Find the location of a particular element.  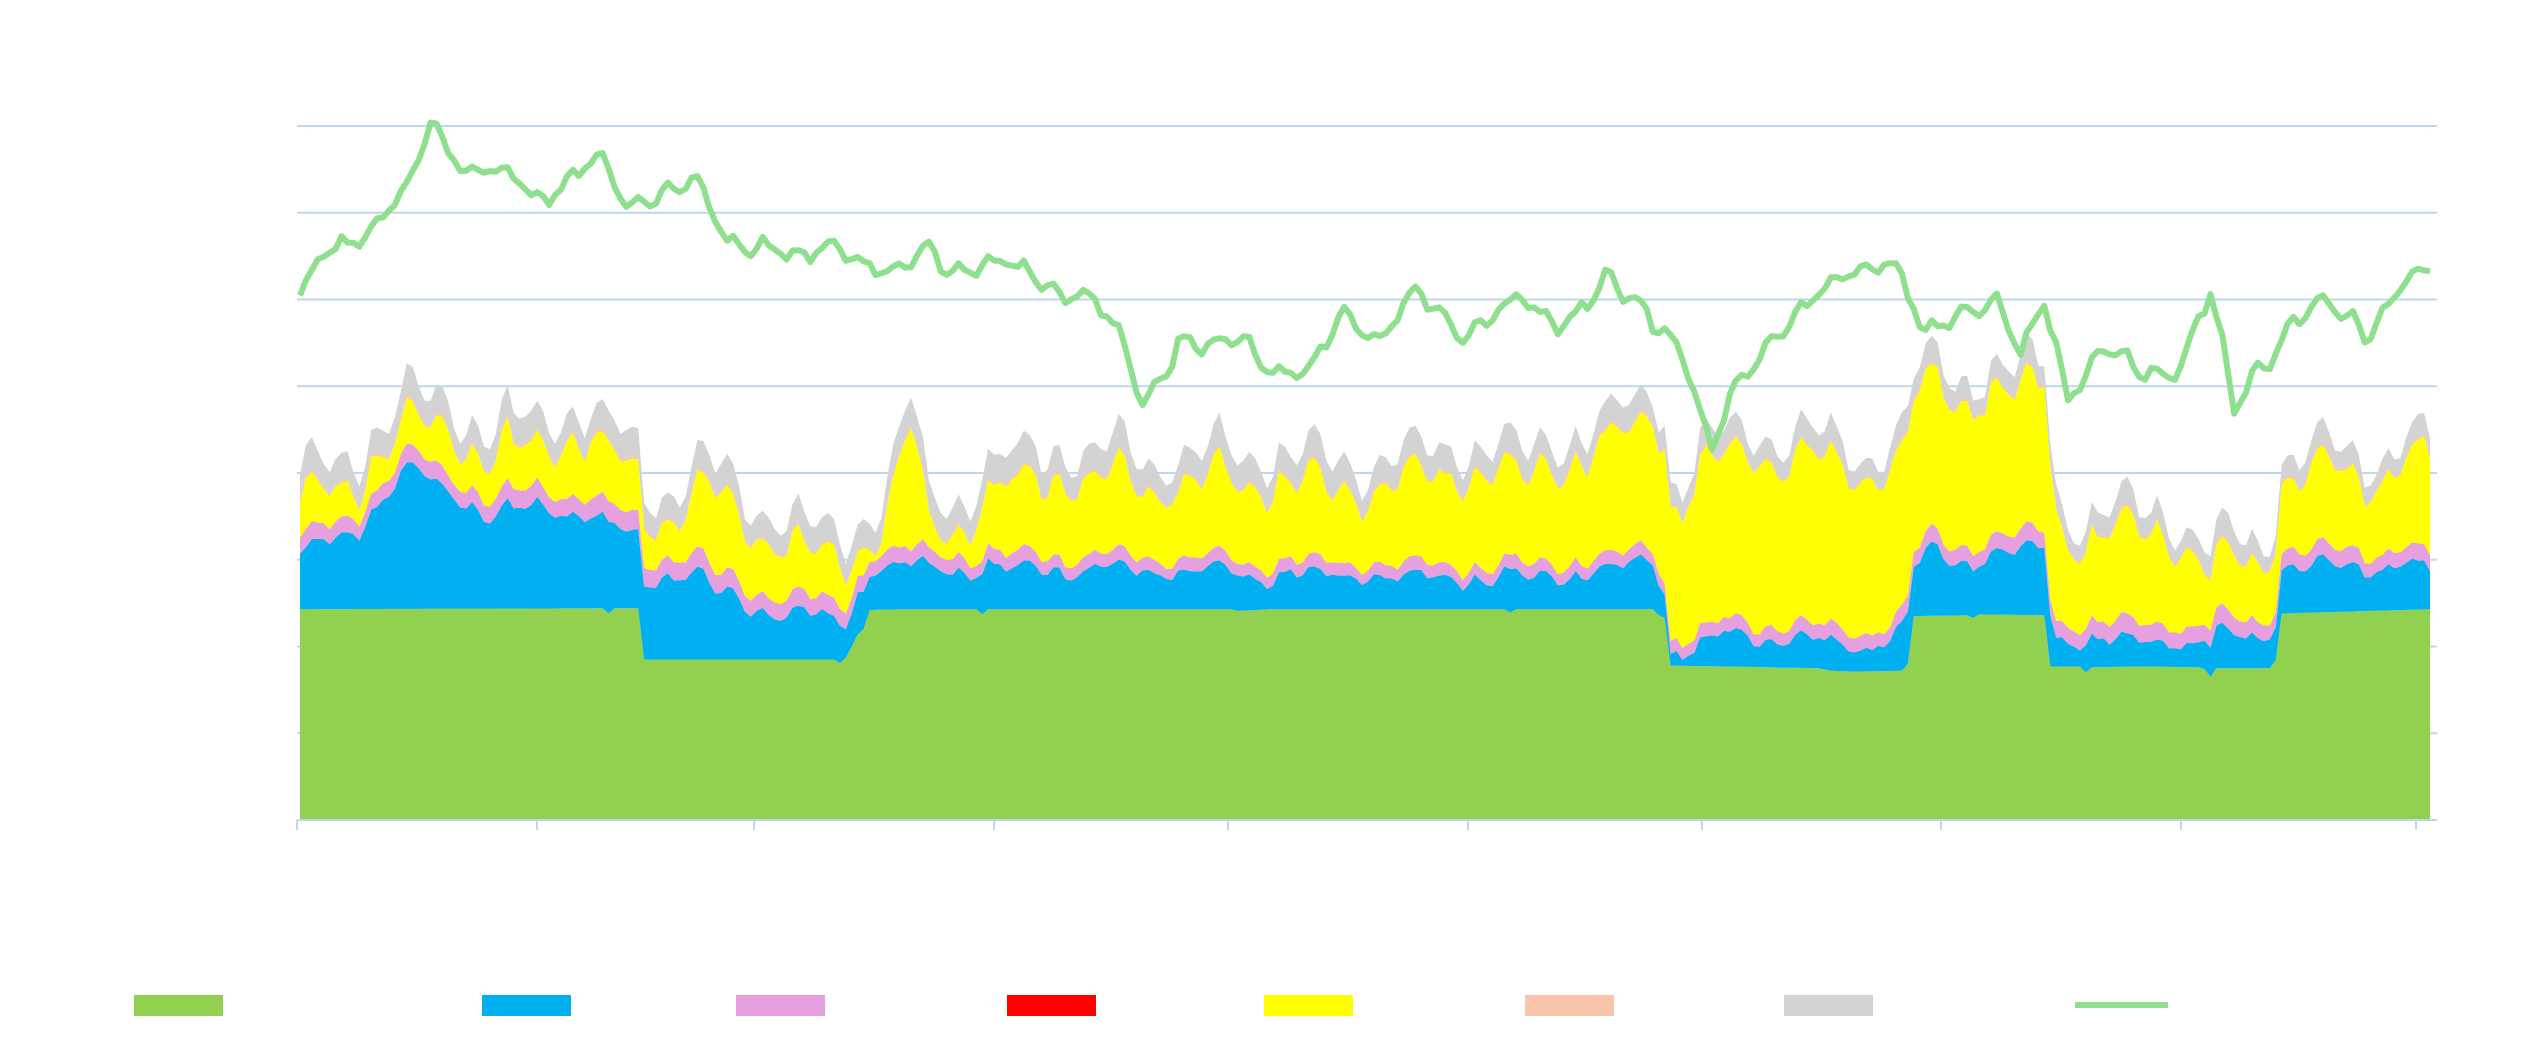

legend is located at coordinates (1151, 1005).